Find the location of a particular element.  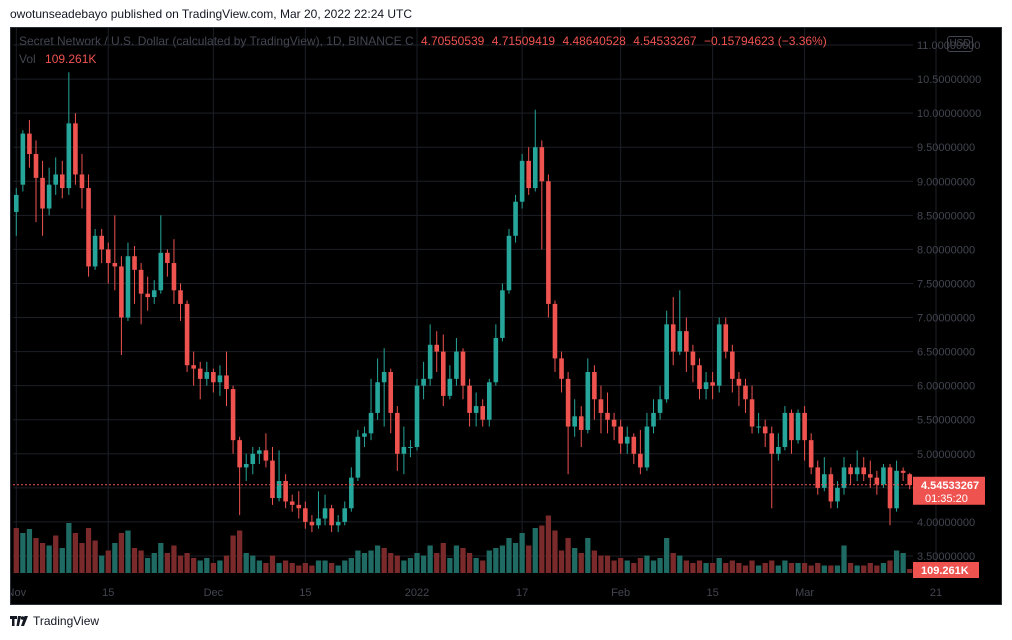

time-tick-label: 15 is located at coordinates (713, 593).